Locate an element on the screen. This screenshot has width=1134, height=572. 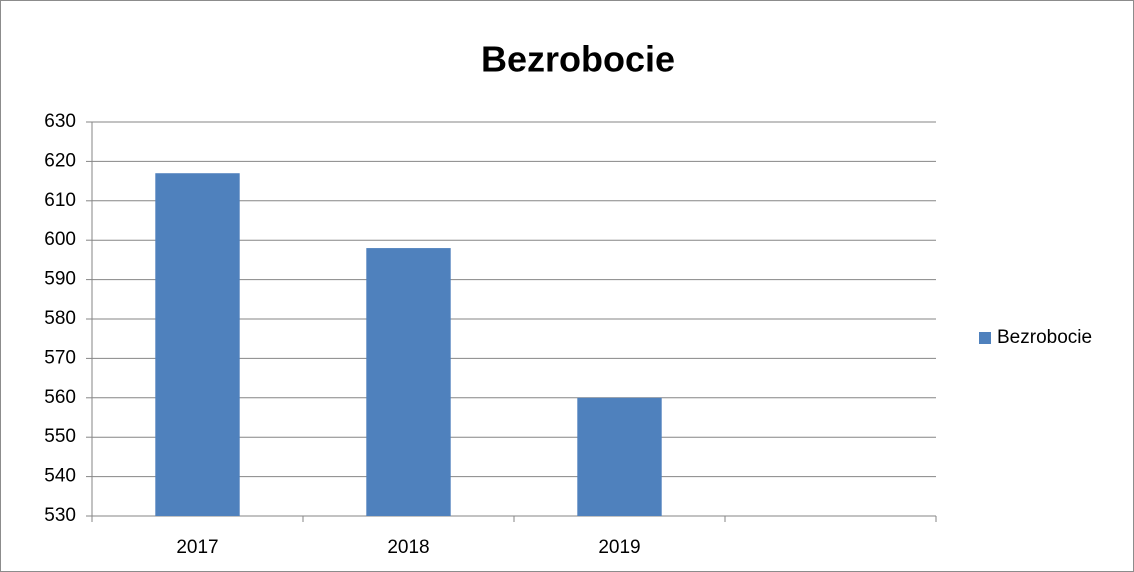
y-tick-label: 530 is located at coordinates (60, 515).